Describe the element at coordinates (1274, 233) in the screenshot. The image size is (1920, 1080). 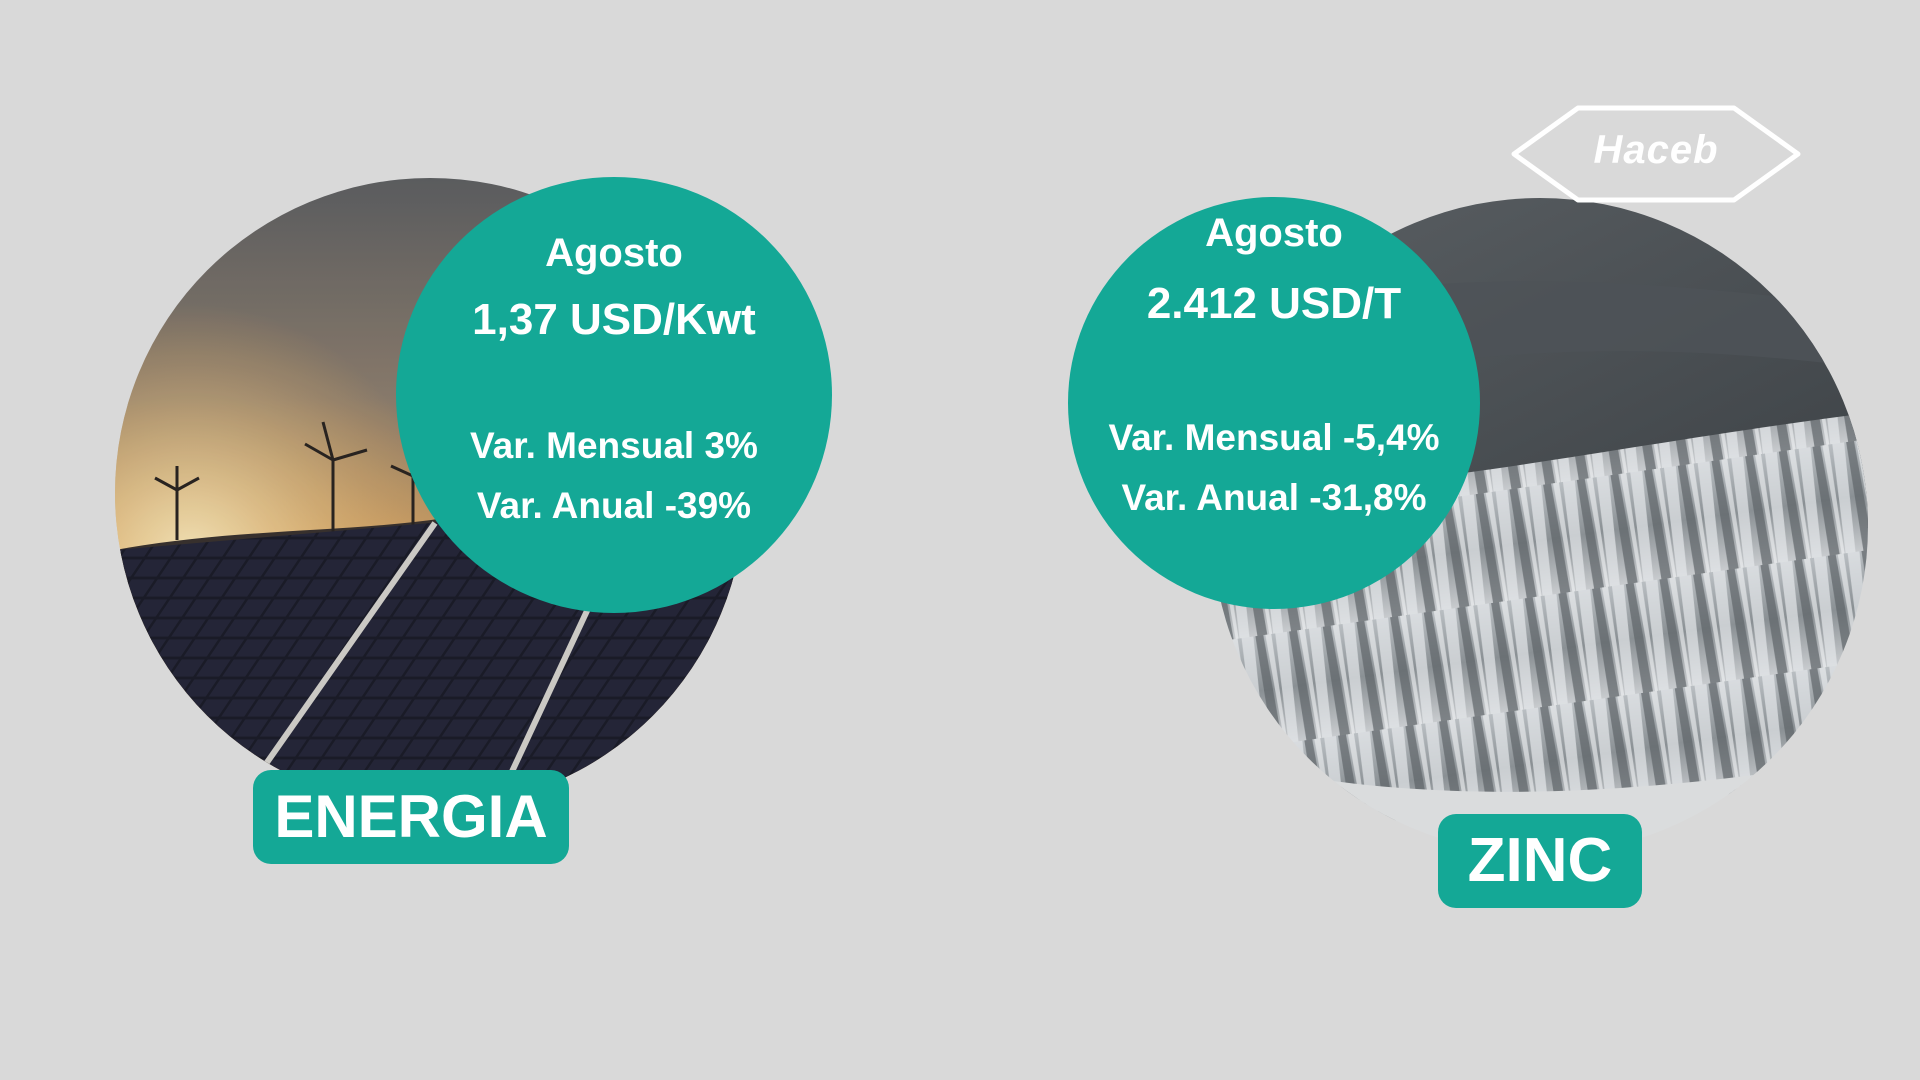
I see `zinc-month: Agosto` at that location.